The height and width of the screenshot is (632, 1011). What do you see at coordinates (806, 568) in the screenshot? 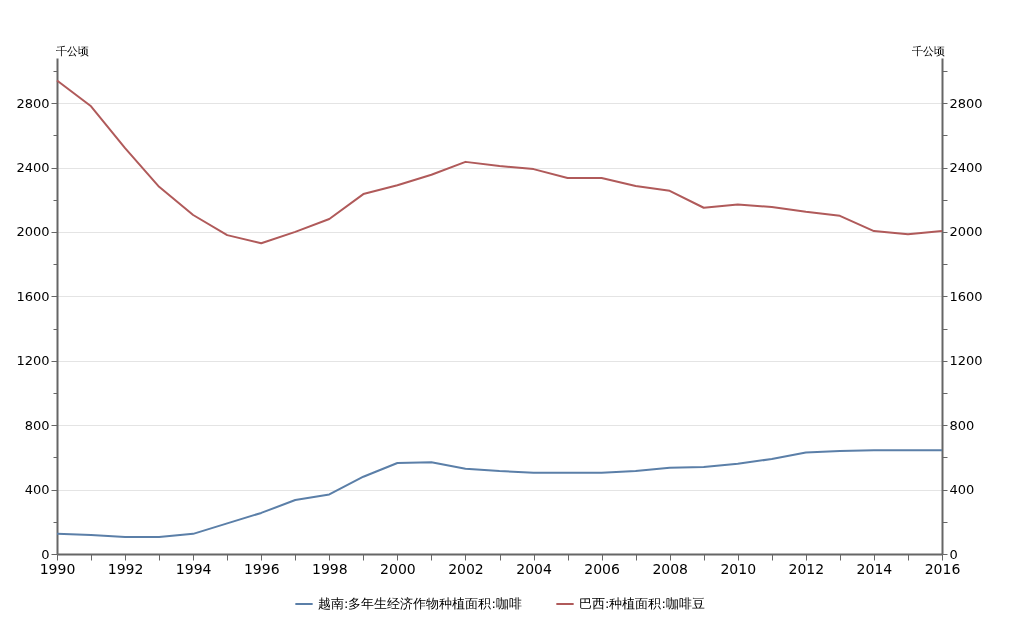
I see `x-tick-label: 2012` at bounding box center [806, 568].